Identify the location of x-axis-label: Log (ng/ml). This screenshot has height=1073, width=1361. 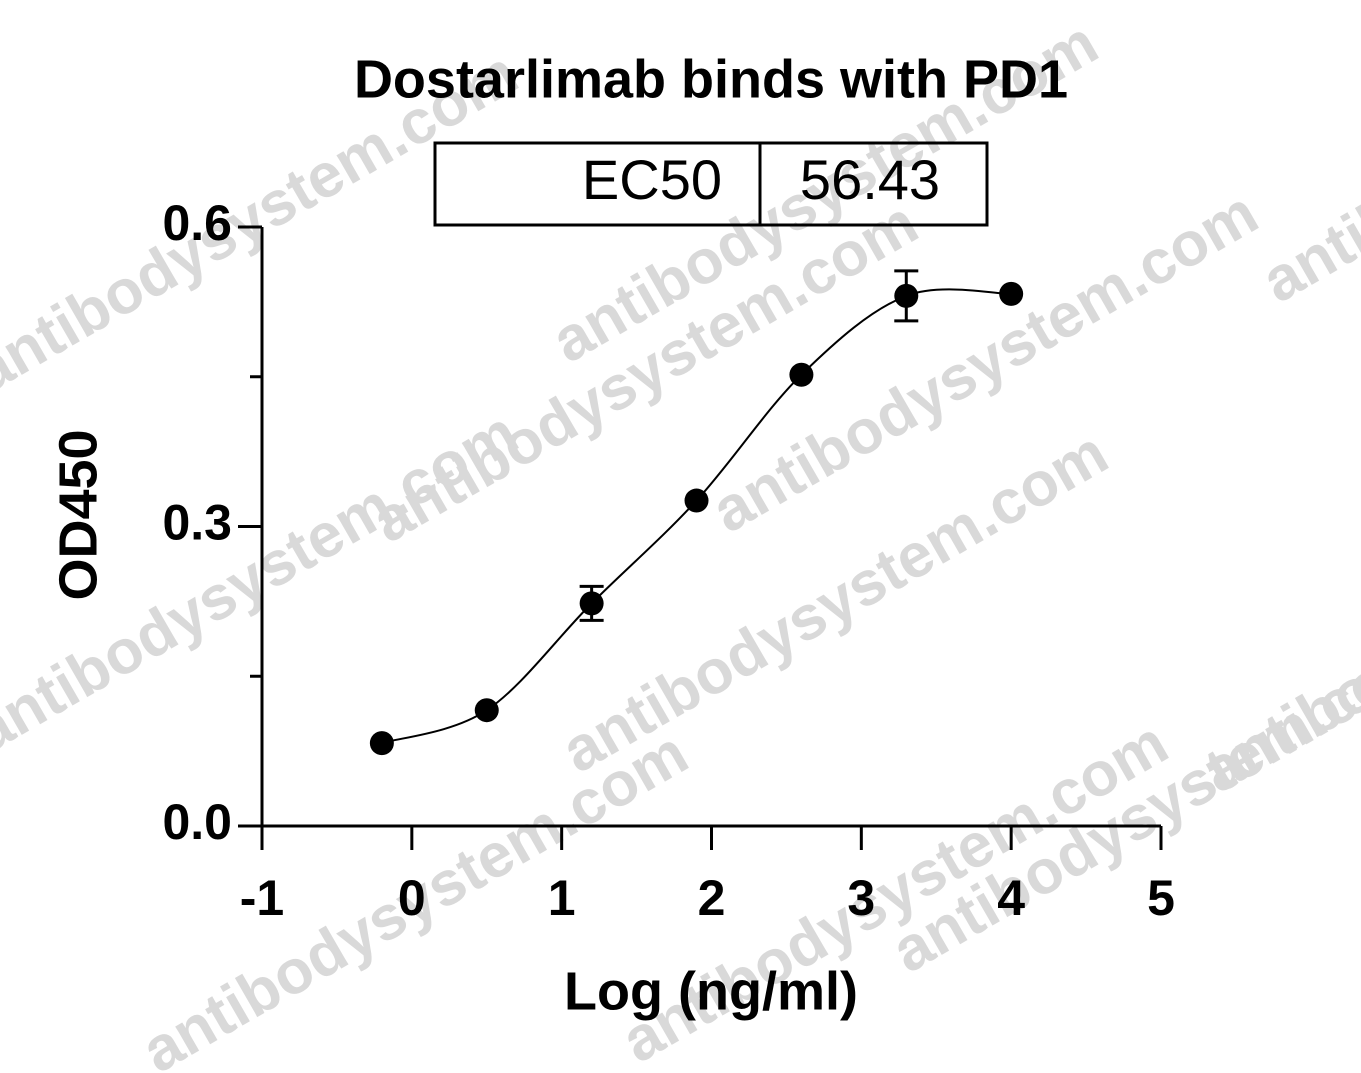
(711, 991).